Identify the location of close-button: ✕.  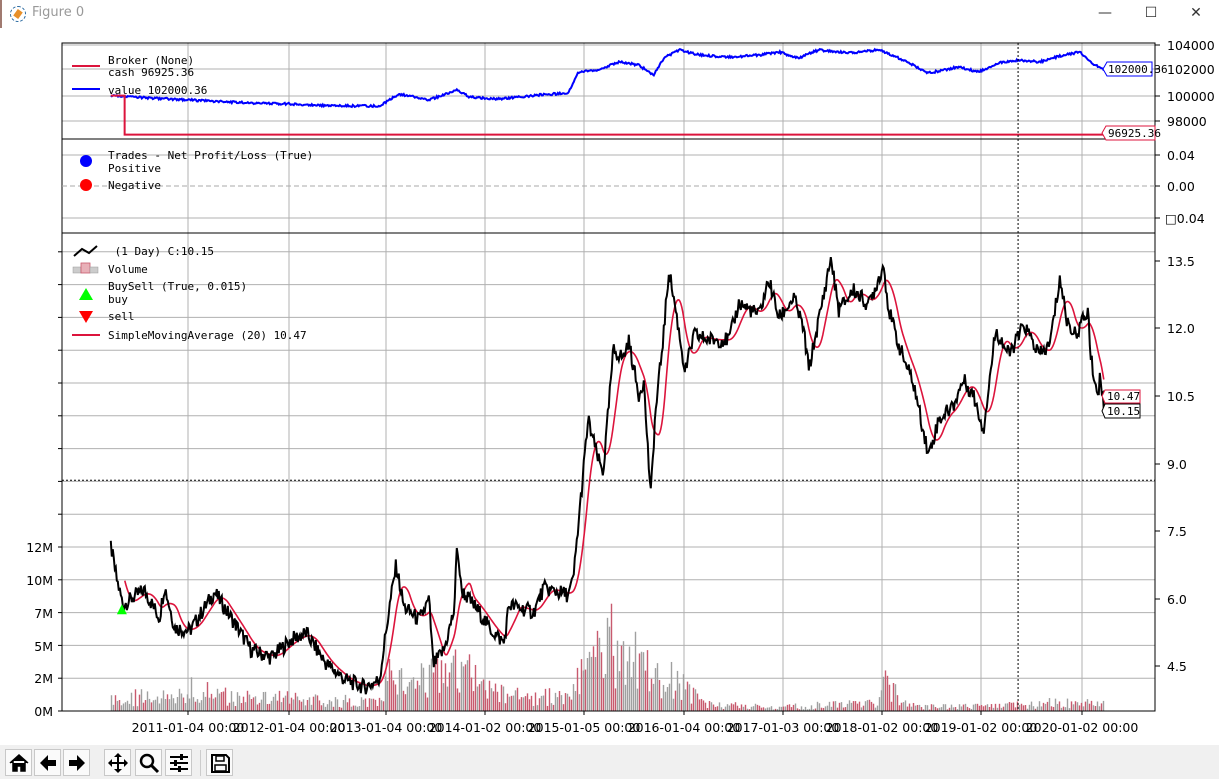
(1196, 13).